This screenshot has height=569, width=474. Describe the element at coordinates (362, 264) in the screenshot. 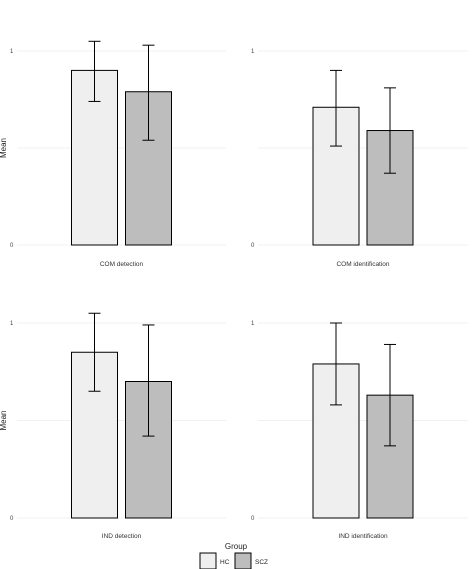

I see `category-label: COM identification` at that location.